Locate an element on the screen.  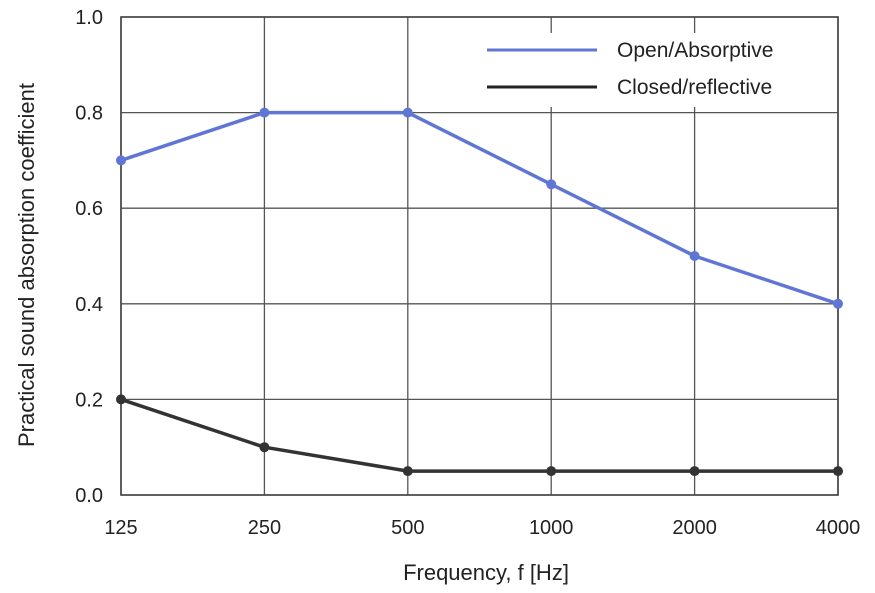
x-tick-label: 1000 is located at coordinates (551, 528).